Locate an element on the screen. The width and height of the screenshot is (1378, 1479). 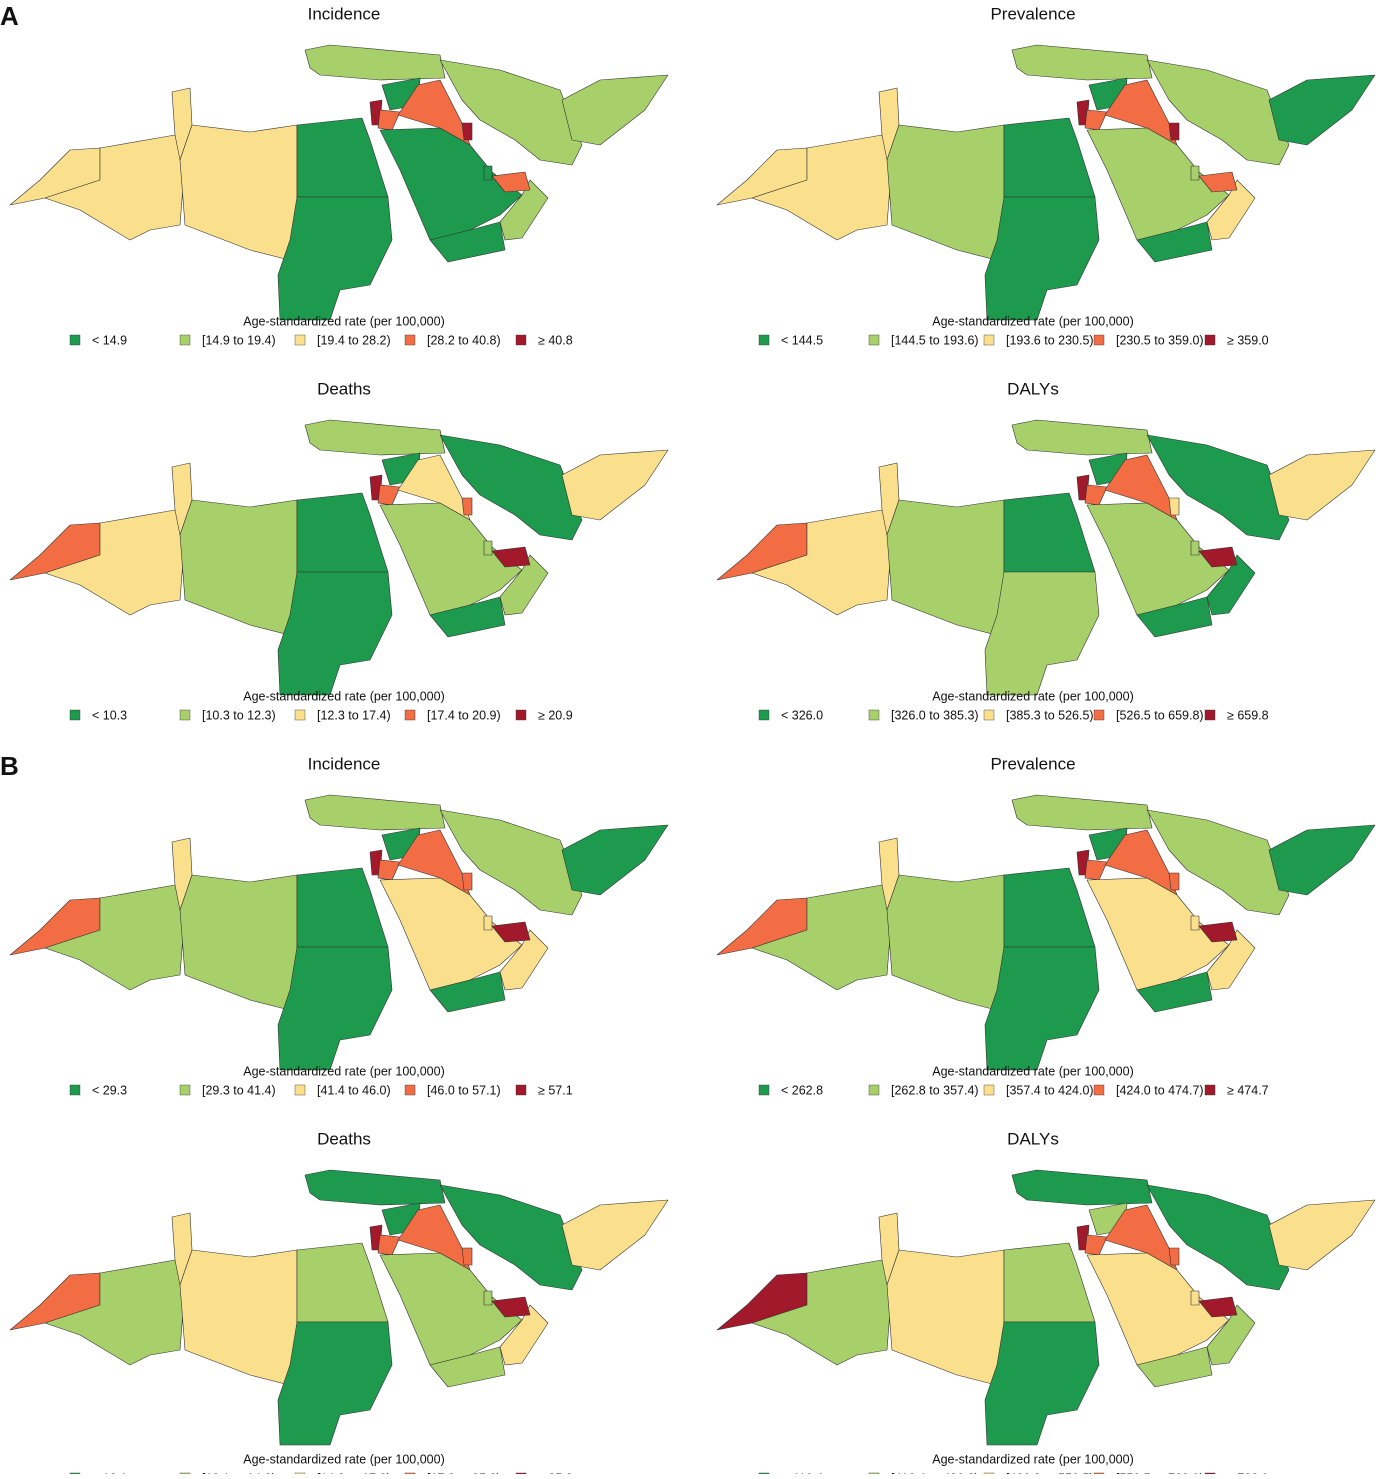
legend-item: [262.8 to 357.4) is located at coordinates (935, 1090).